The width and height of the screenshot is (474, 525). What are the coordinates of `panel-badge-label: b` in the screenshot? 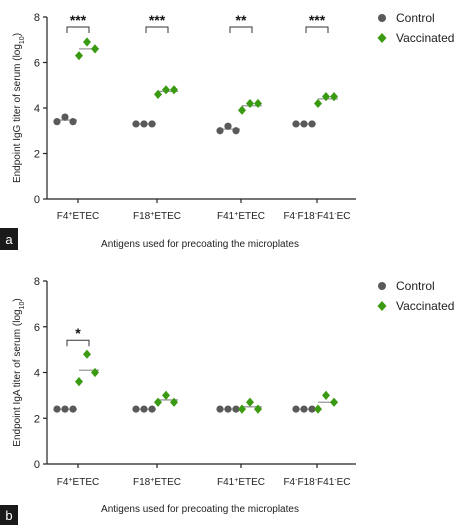 It's located at (8, 515).